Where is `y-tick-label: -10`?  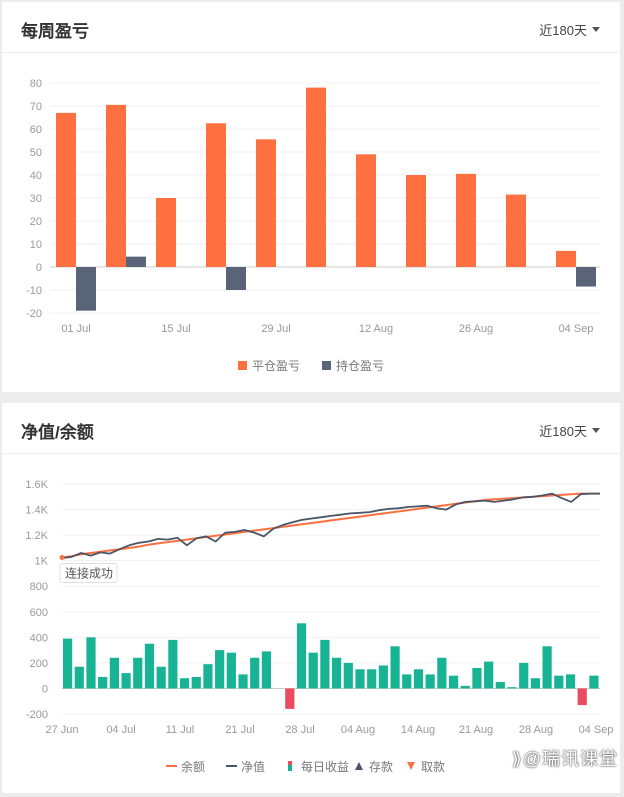 y-tick-label: -10 is located at coordinates (34, 291).